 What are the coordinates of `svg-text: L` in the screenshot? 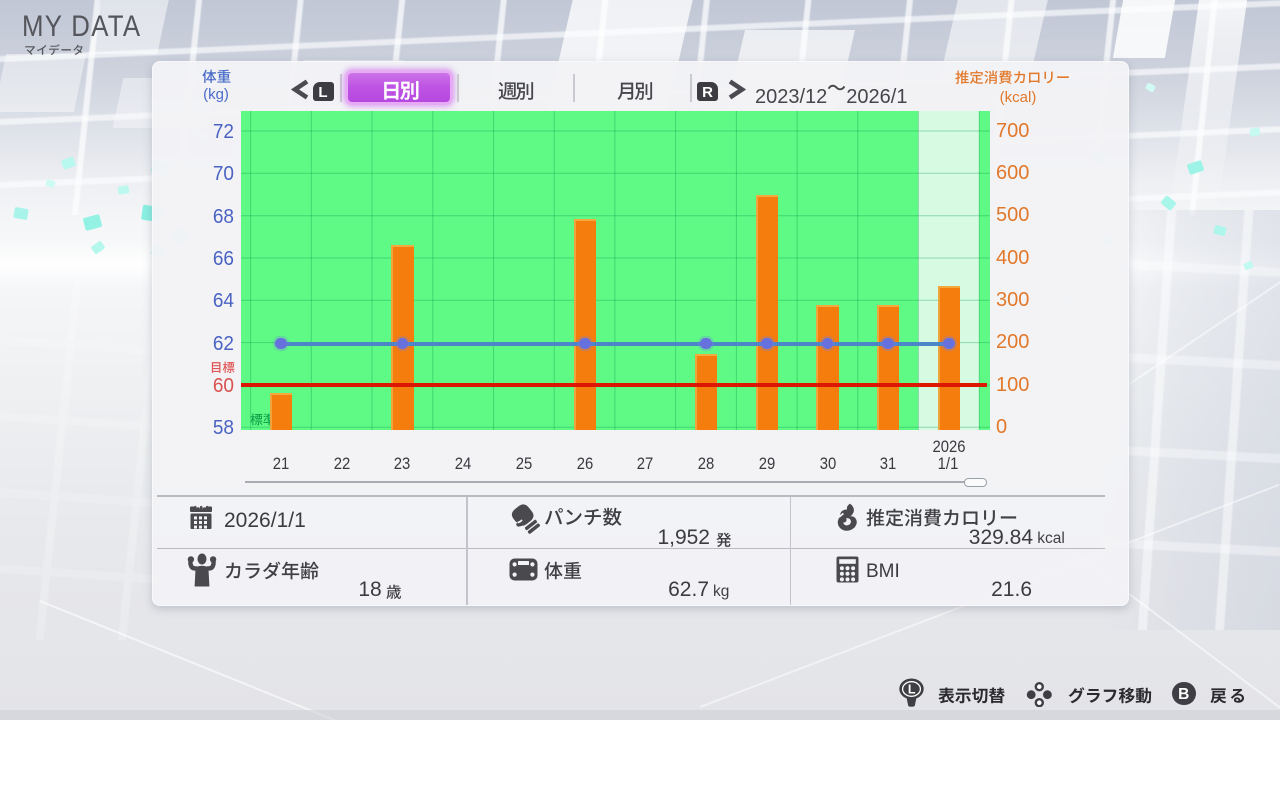 It's located at (912, 690).